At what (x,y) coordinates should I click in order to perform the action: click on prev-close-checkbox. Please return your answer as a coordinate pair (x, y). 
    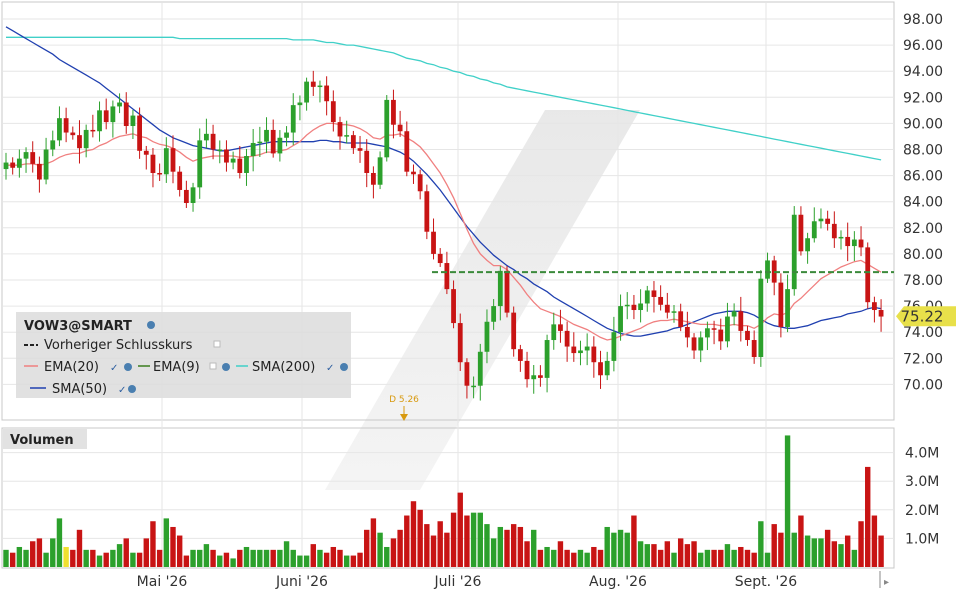
    Looking at the image, I should click on (217, 344).